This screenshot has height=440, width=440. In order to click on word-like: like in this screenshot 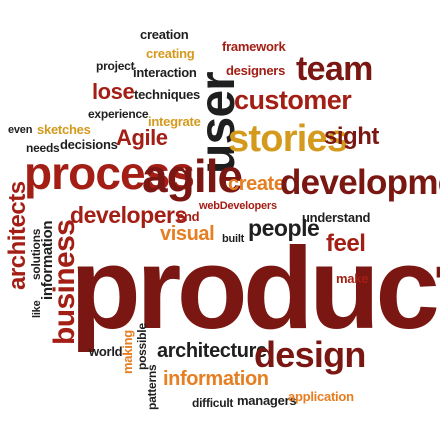, I will do `click(37, 309)`.